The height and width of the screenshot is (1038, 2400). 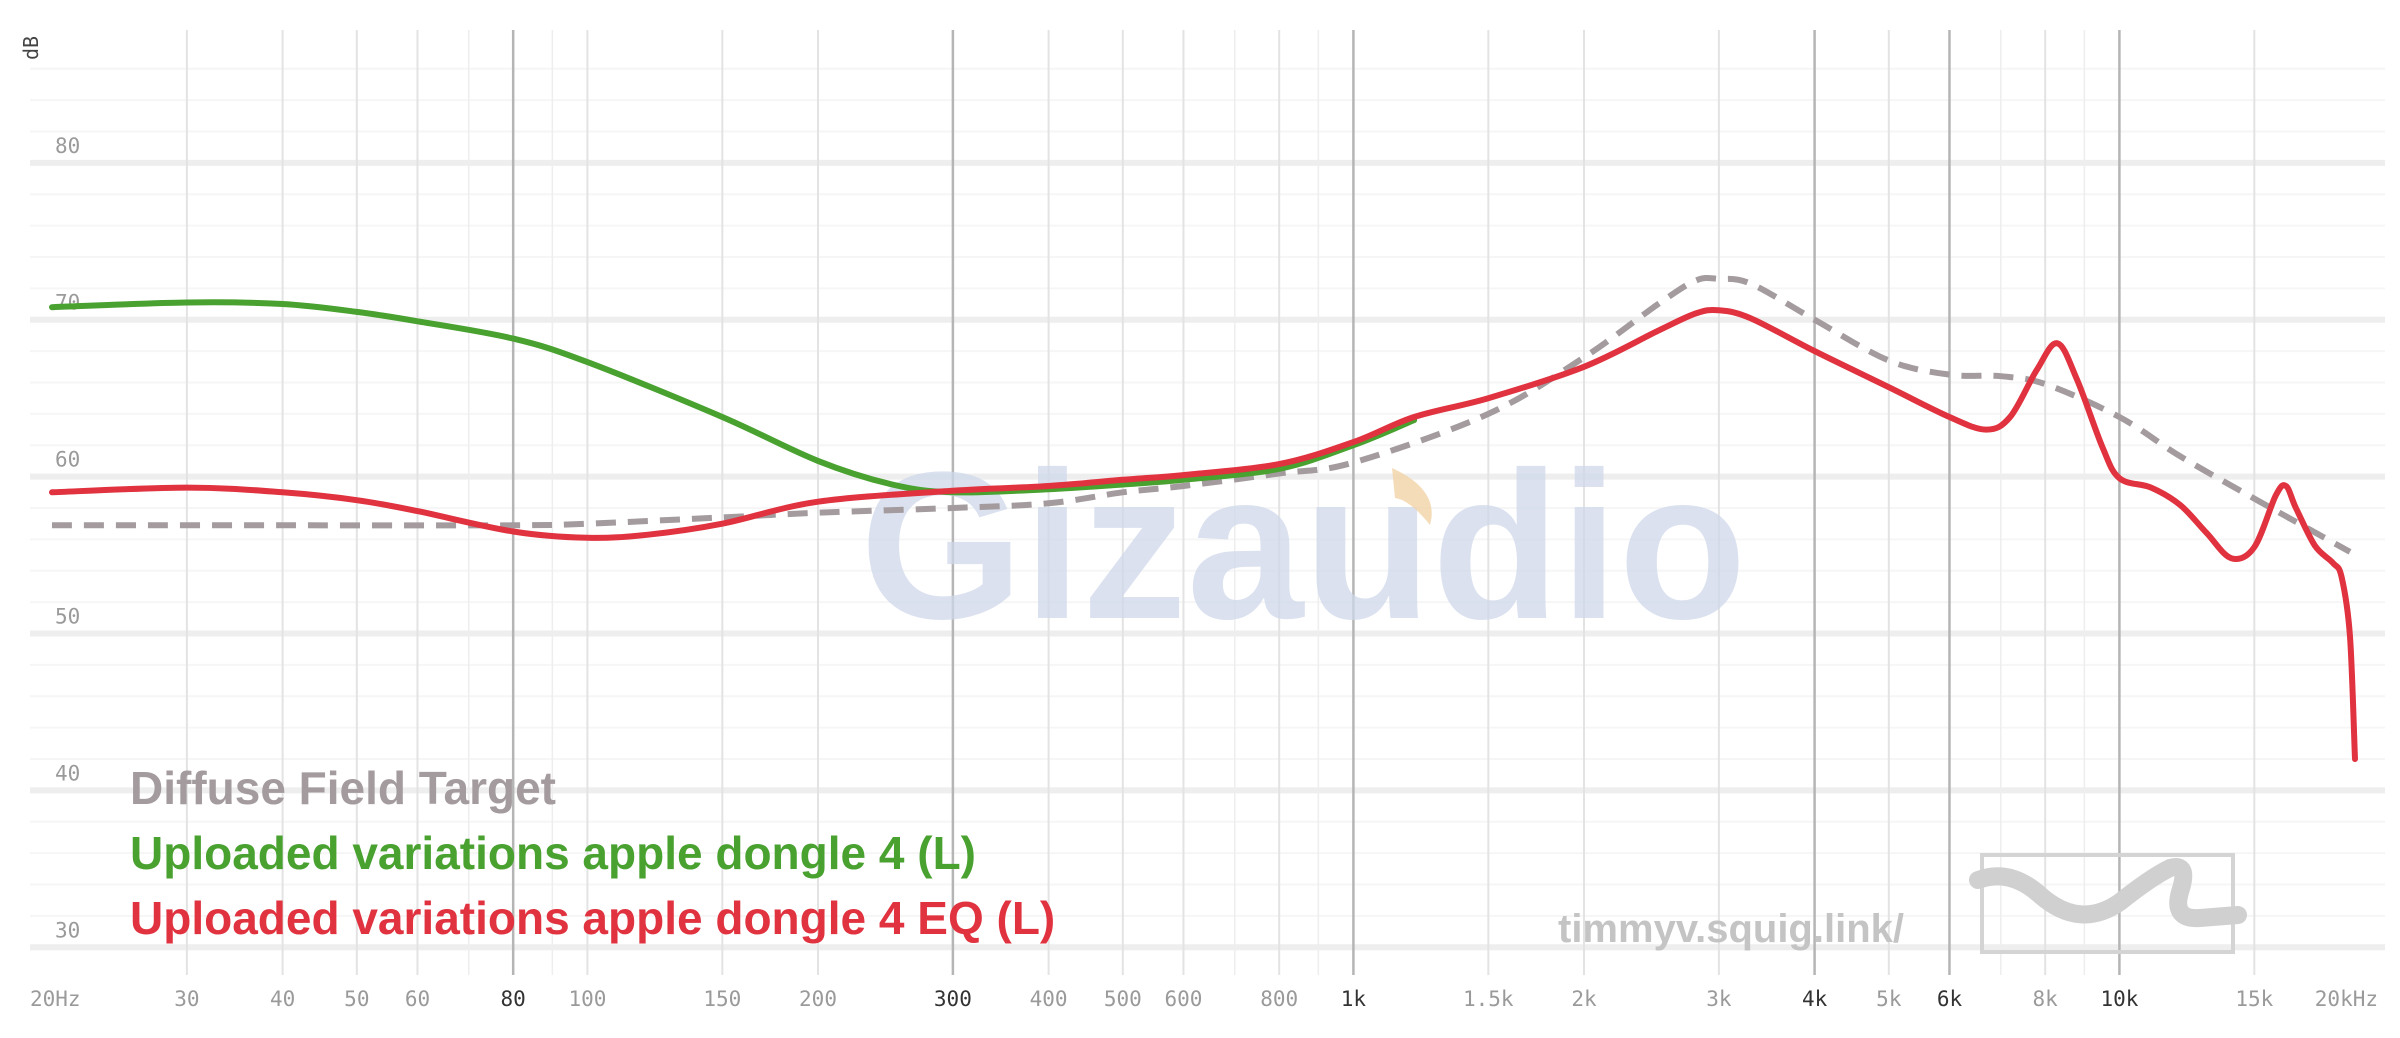 I want to click on x-tick-label: 30, so click(x=186, y=999).